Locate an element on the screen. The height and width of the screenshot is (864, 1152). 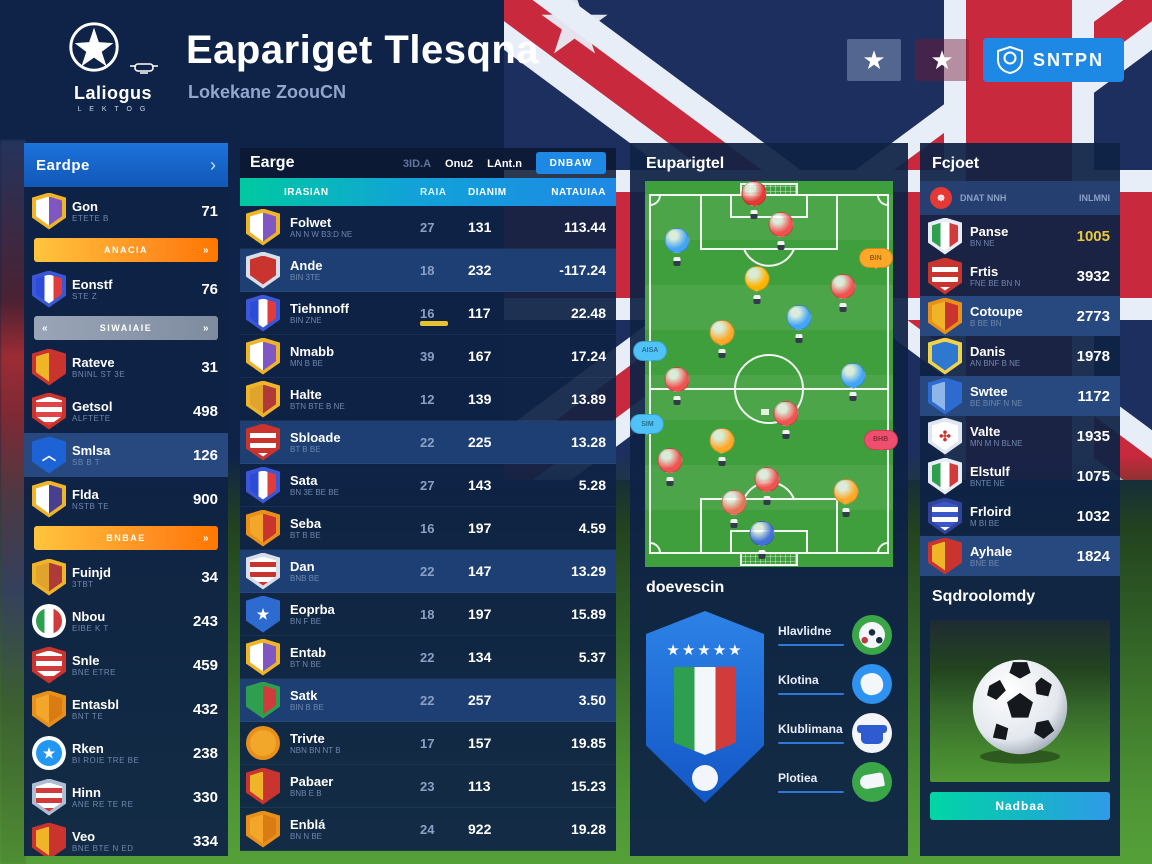
table-filter-button: DNBAW is located at coordinates (571, 163).